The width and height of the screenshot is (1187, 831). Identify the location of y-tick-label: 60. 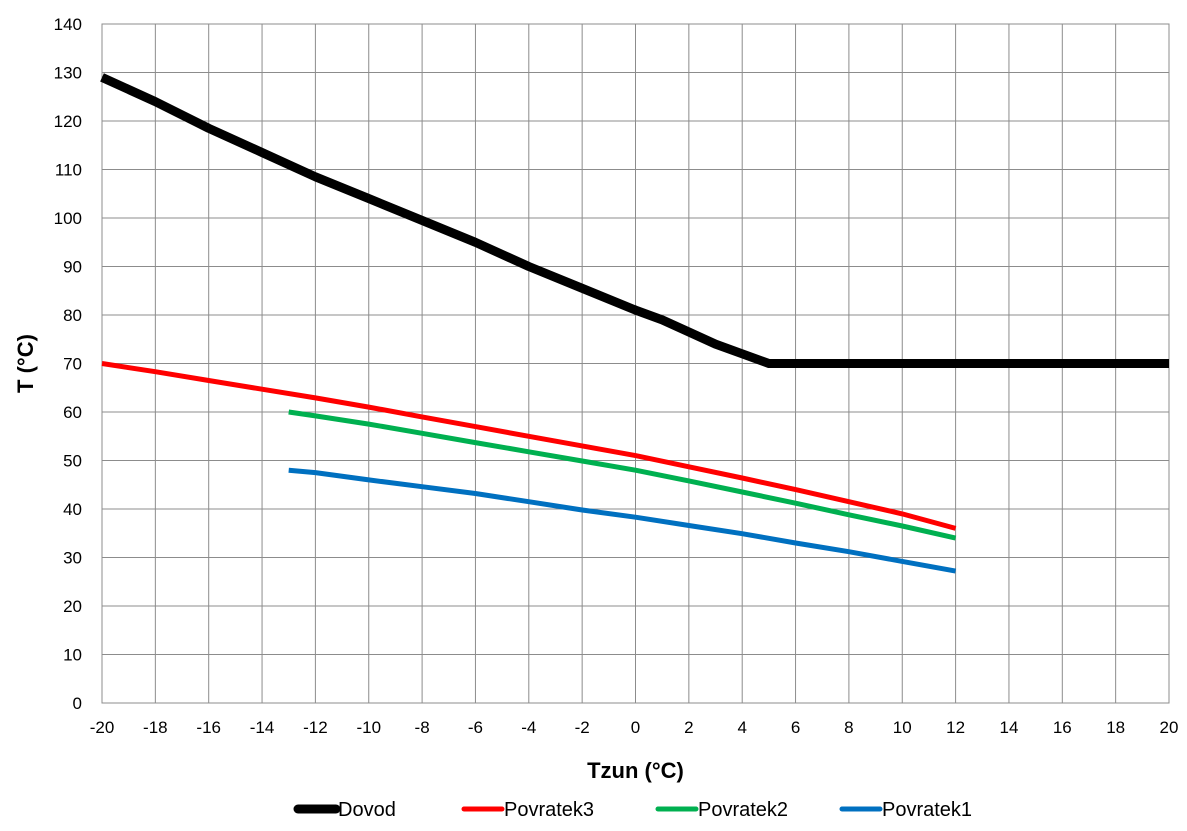
(72, 412).